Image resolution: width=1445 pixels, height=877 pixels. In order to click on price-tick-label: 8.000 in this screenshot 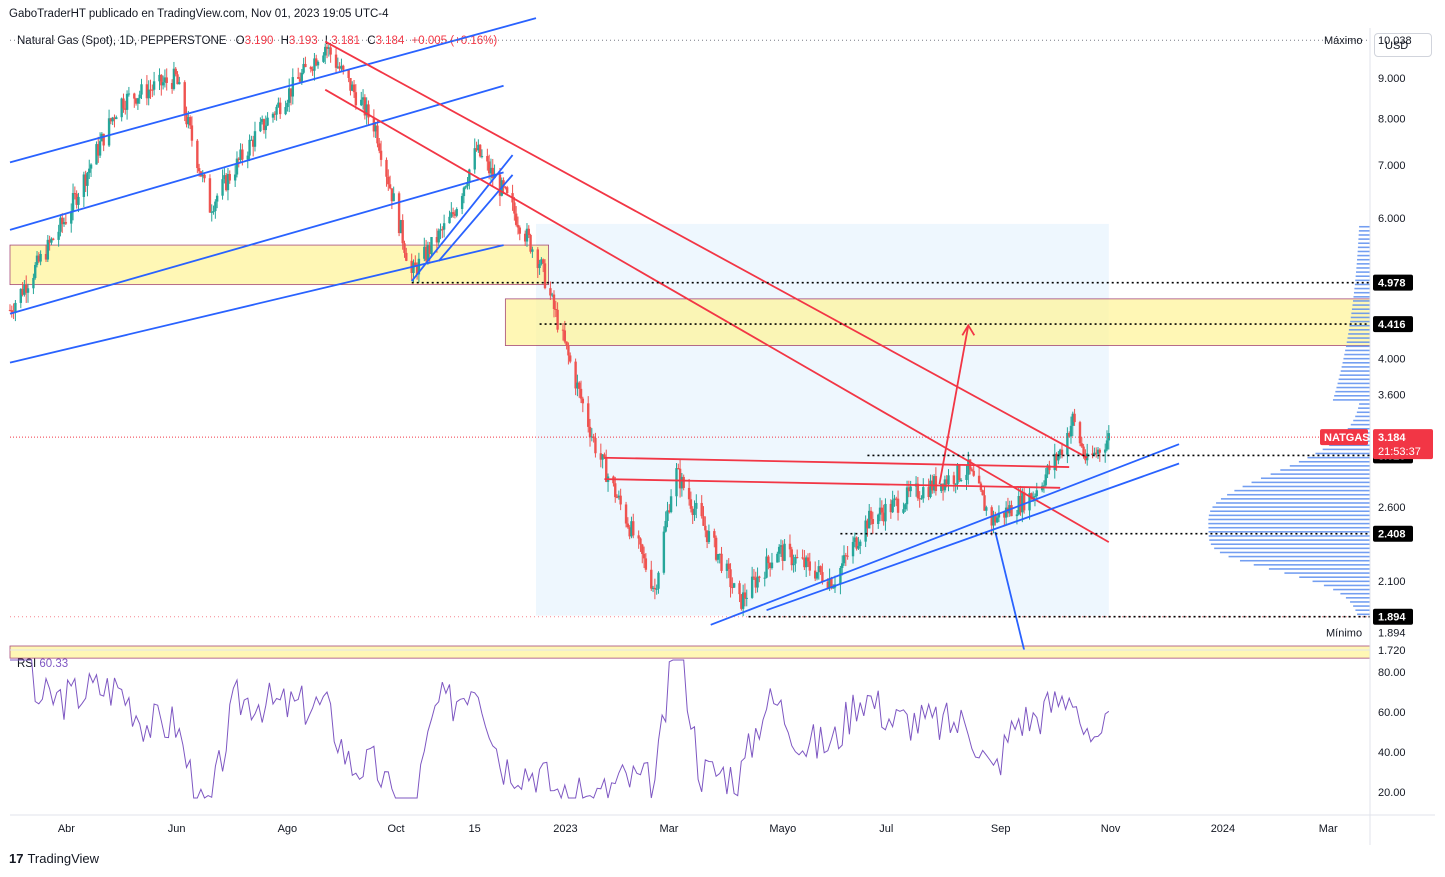, I will do `click(1392, 120)`.